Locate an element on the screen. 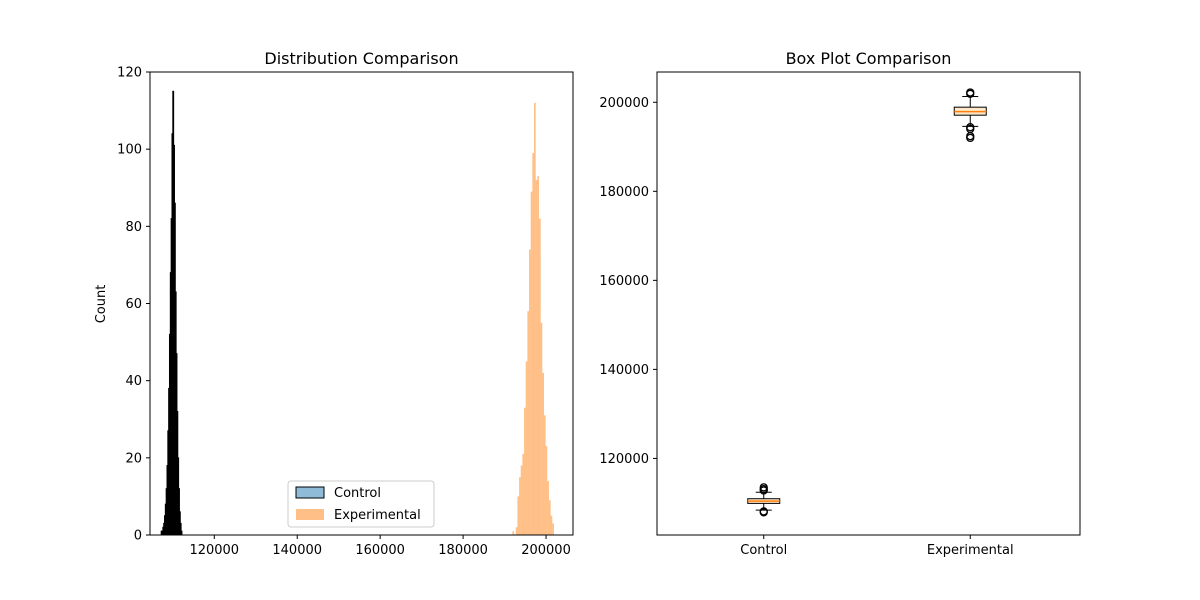 The image size is (1200, 600). hist-y-tick-label: 20 is located at coordinates (133, 458).